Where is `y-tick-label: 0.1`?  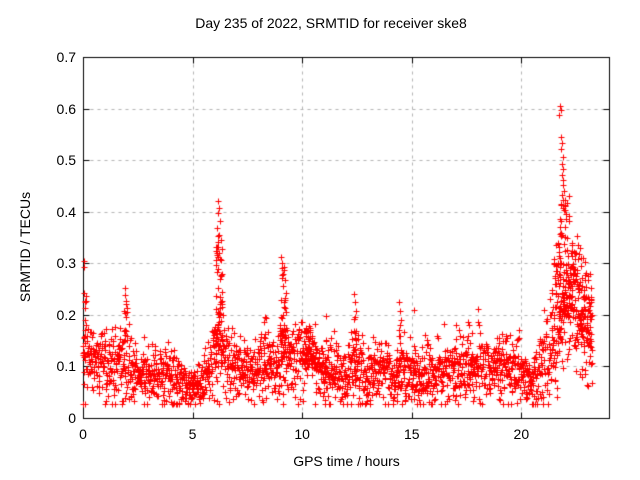 y-tick-label: 0.1 is located at coordinates (66, 366).